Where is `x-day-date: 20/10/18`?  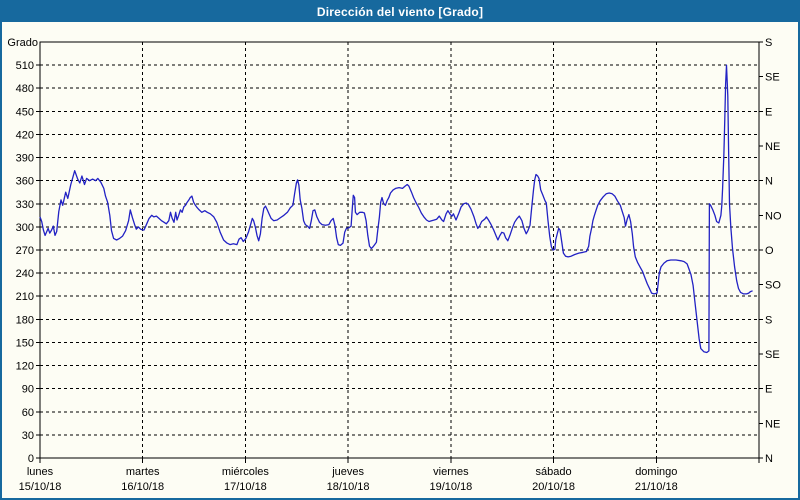 x-day-date: 20/10/18 is located at coordinates (553, 487).